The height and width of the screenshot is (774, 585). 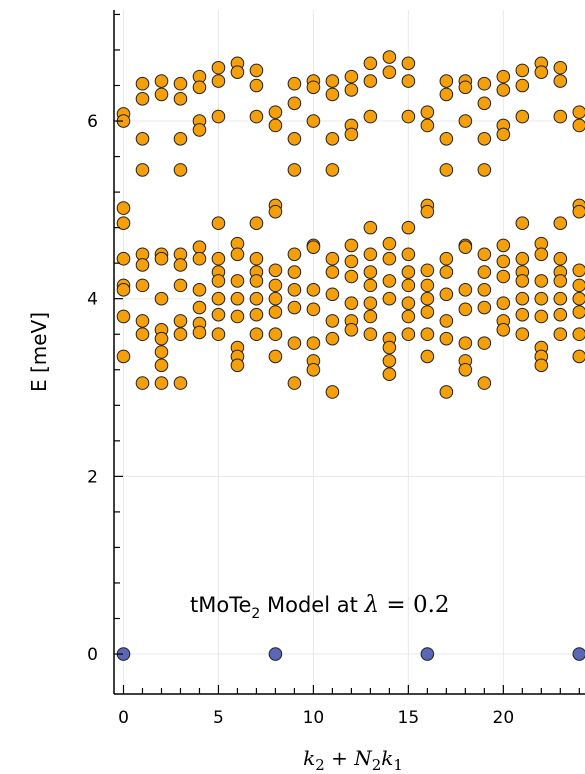 I want to click on annotation-value: 0.2, so click(x=431, y=605).